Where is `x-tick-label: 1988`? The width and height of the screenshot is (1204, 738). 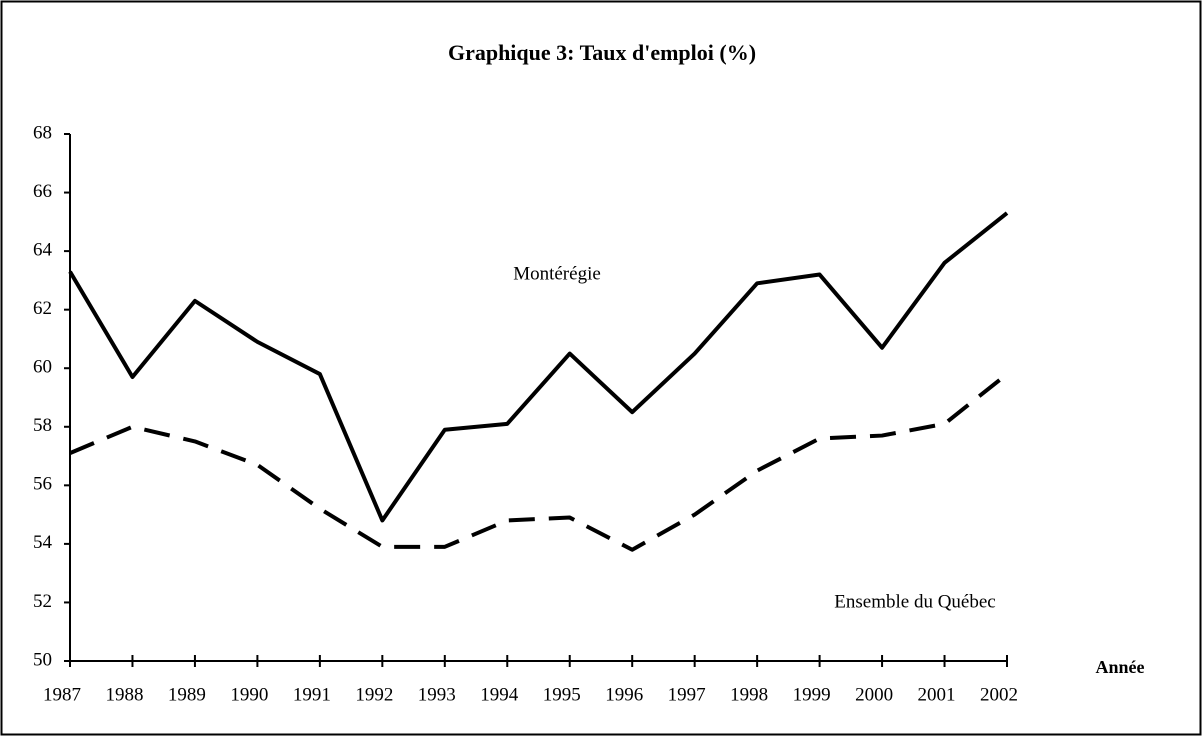 x-tick-label: 1988 is located at coordinates (124, 694).